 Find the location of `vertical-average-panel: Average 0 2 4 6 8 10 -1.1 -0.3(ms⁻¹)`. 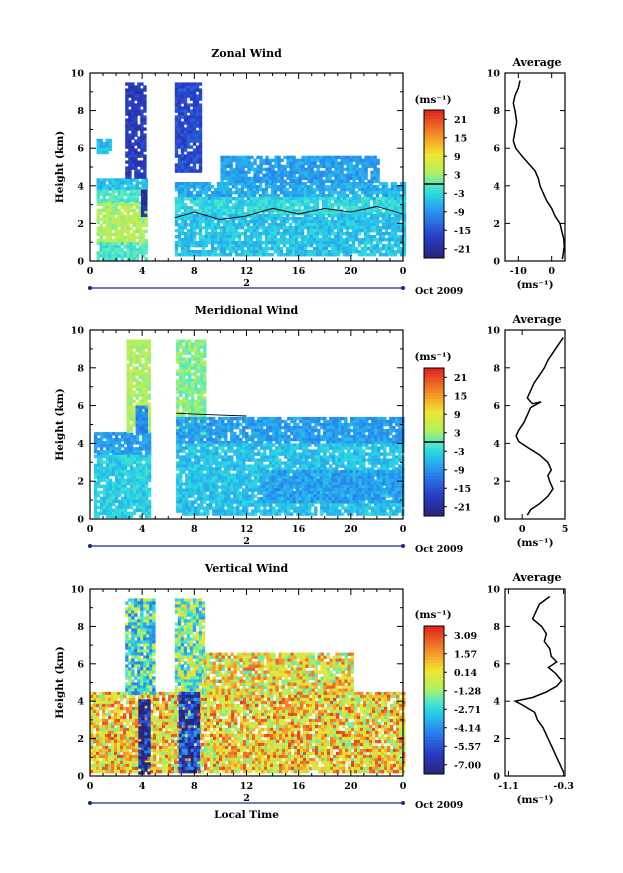

vertical-average-panel: Average 0 2 4 6 8 10 -1.1 -0.3(ms⁻¹) is located at coordinates (530, 688).